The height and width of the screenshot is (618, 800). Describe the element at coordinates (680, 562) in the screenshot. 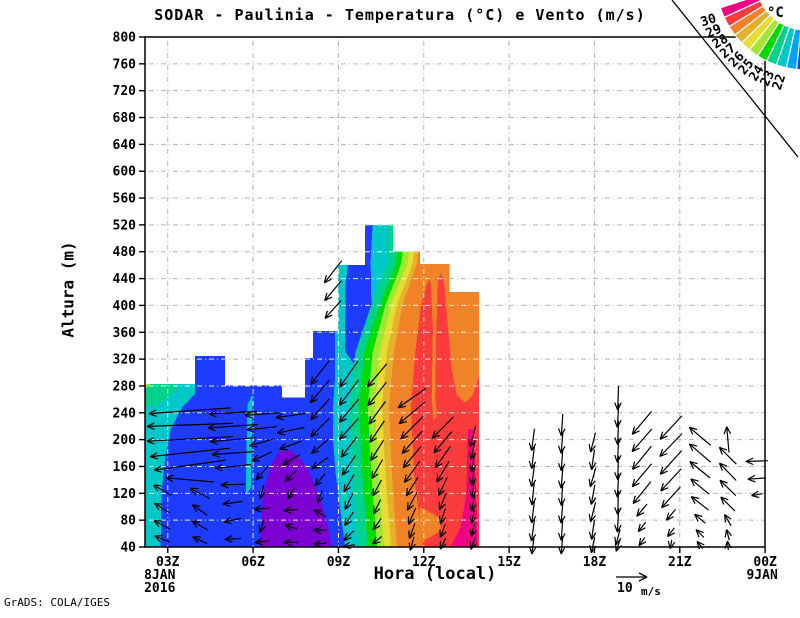

I see `x-tick-label: 21Z` at that location.